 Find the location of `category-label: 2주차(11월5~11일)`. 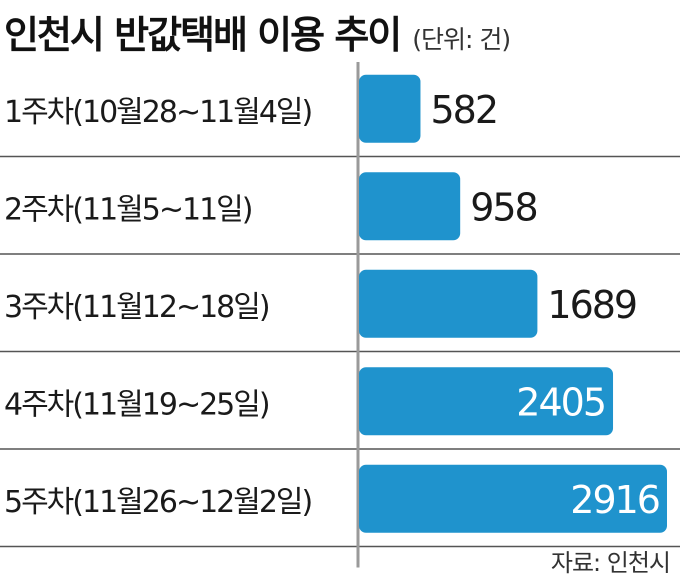

category-label: 2주차(11월5~11일) is located at coordinates (128, 209).